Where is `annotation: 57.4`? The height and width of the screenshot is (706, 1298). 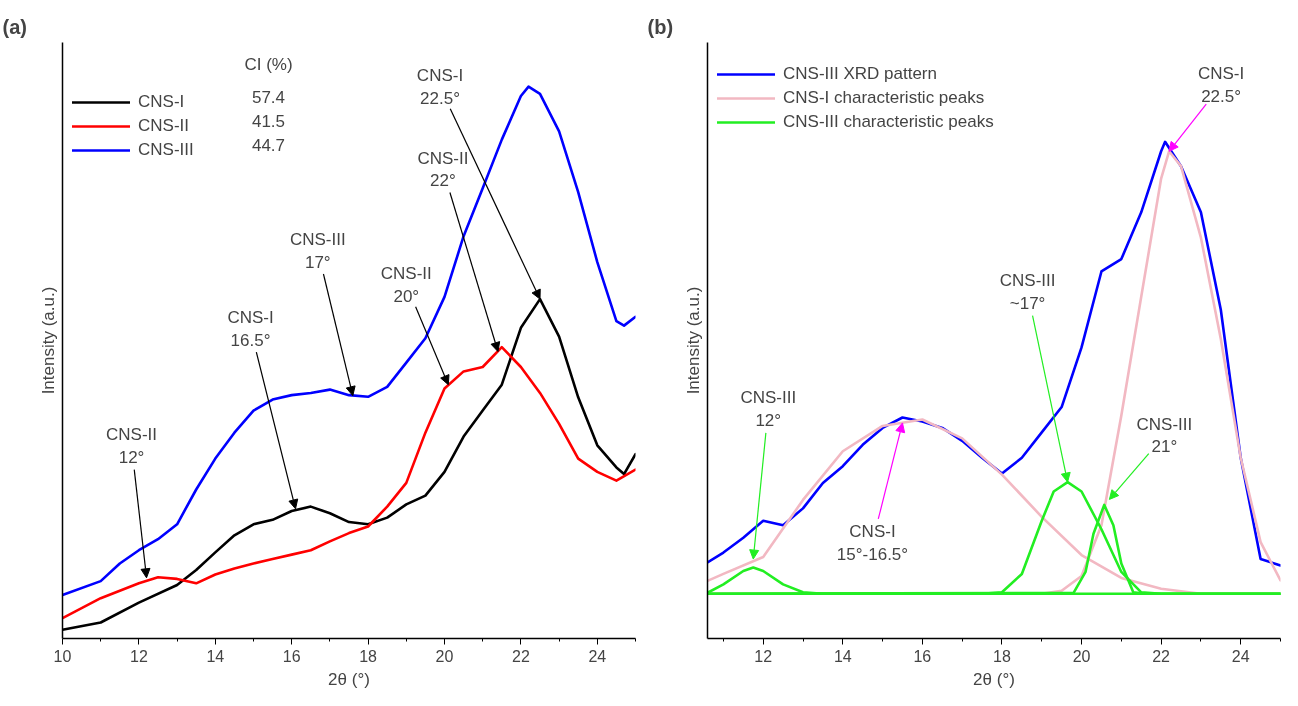
annotation: 57.4 is located at coordinates (268, 97).